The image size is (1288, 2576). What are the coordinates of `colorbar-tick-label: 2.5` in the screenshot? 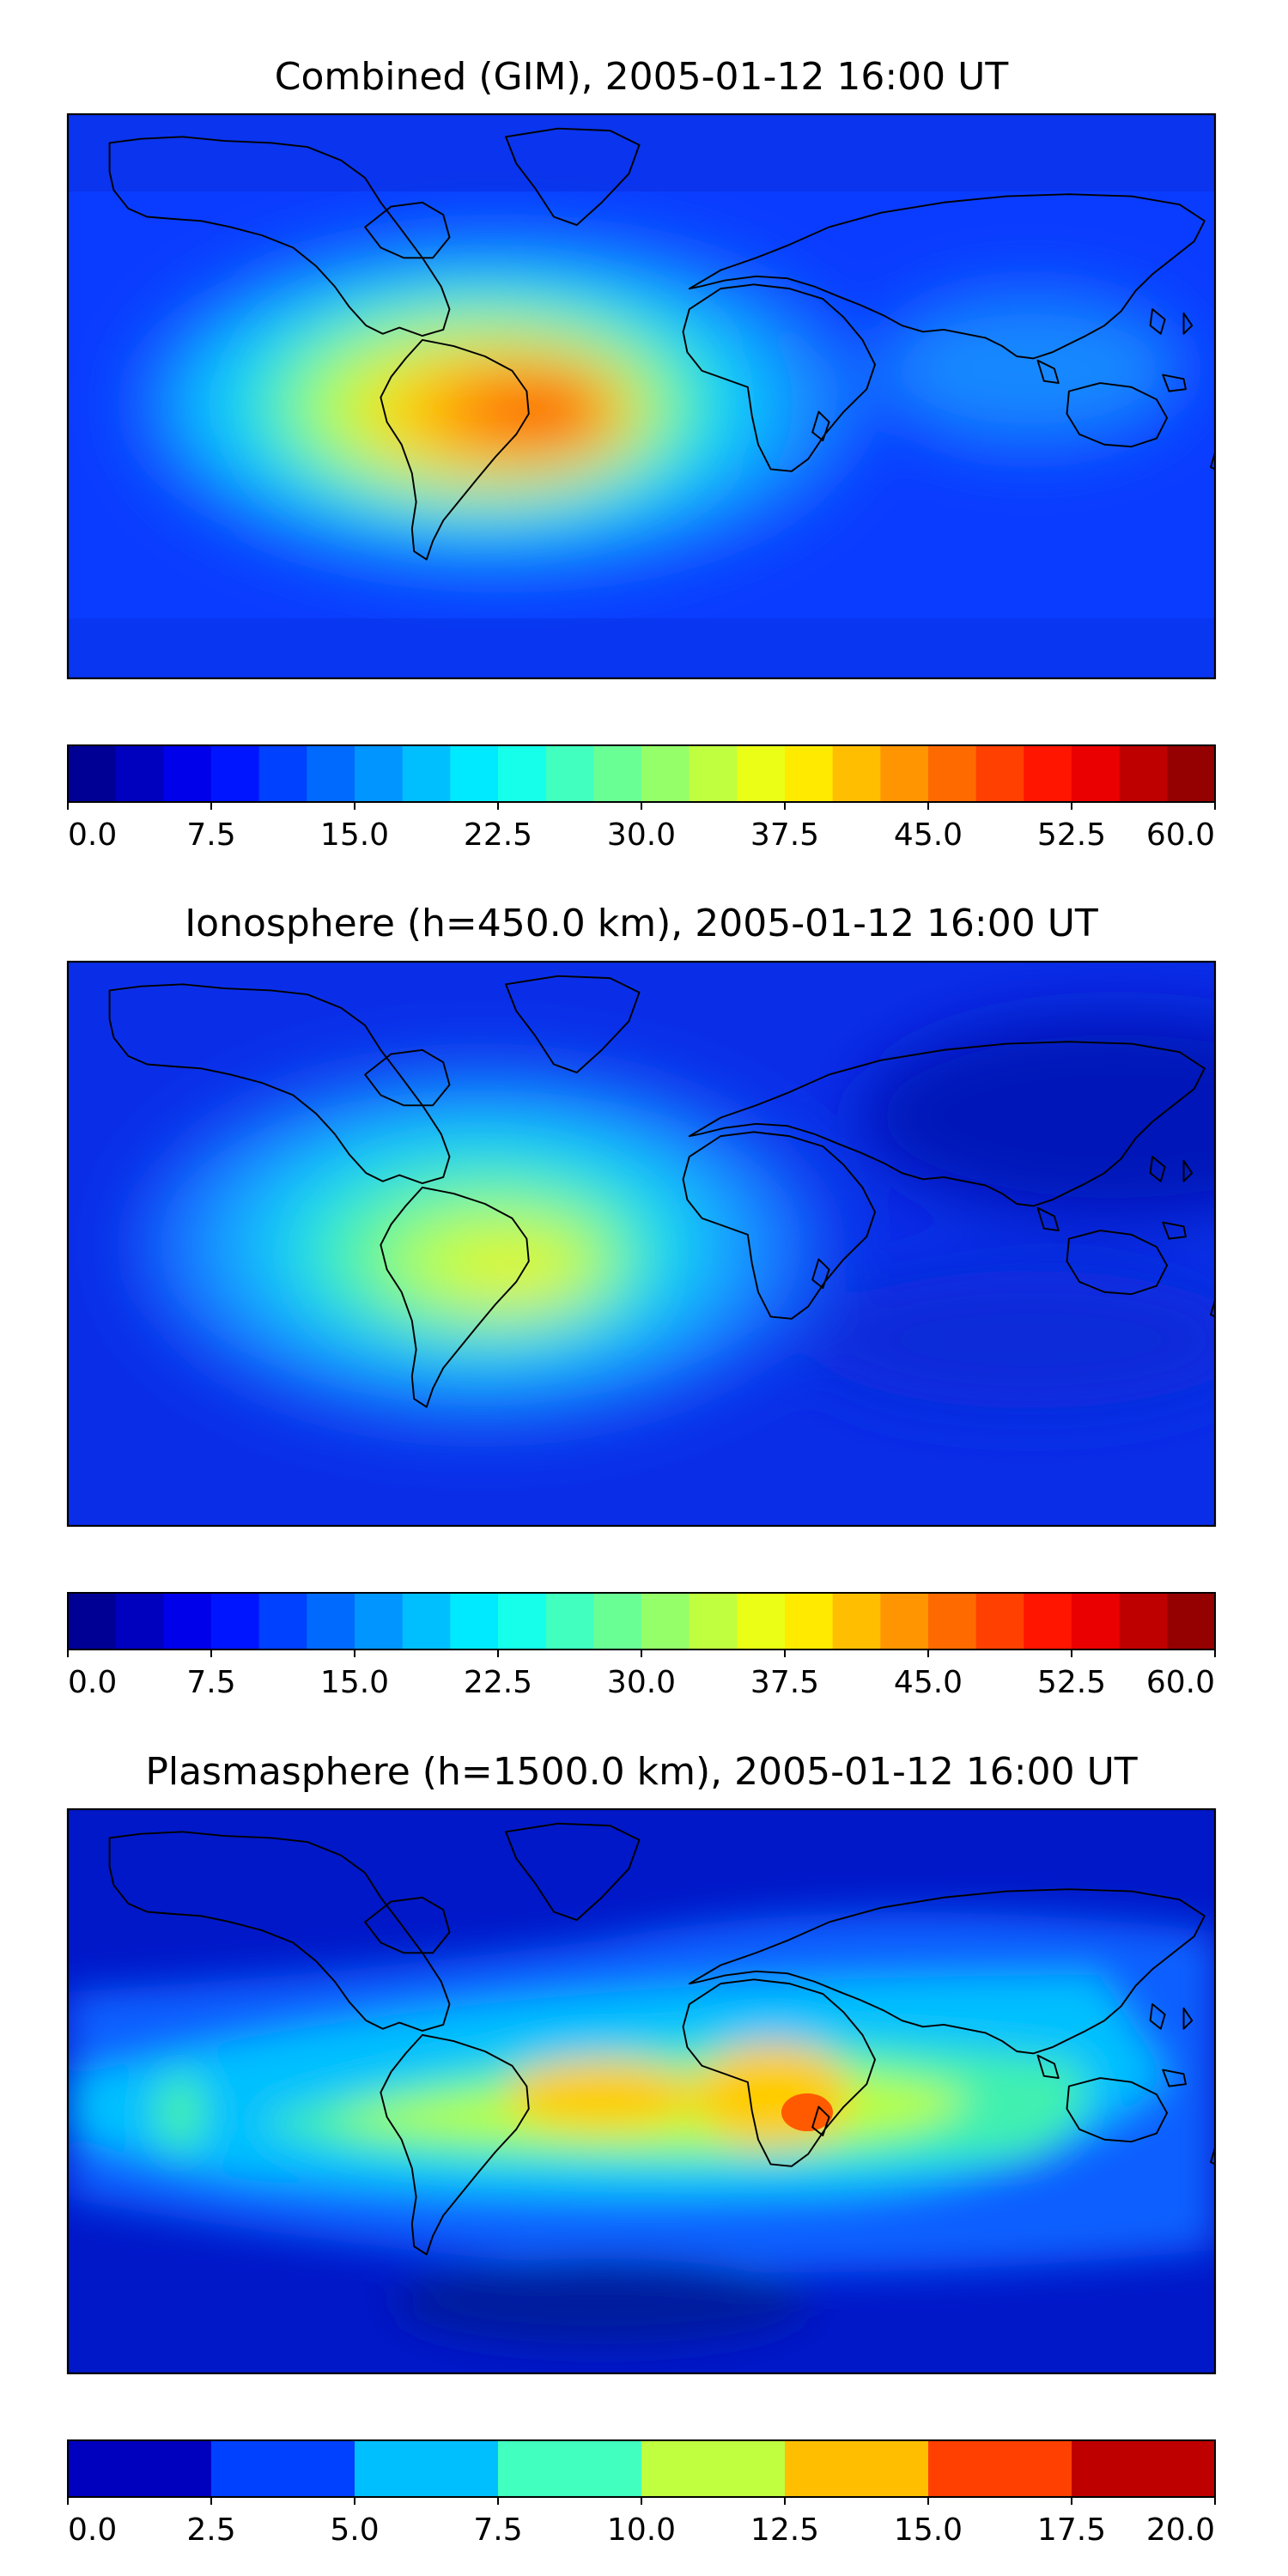 It's located at (210, 2530).